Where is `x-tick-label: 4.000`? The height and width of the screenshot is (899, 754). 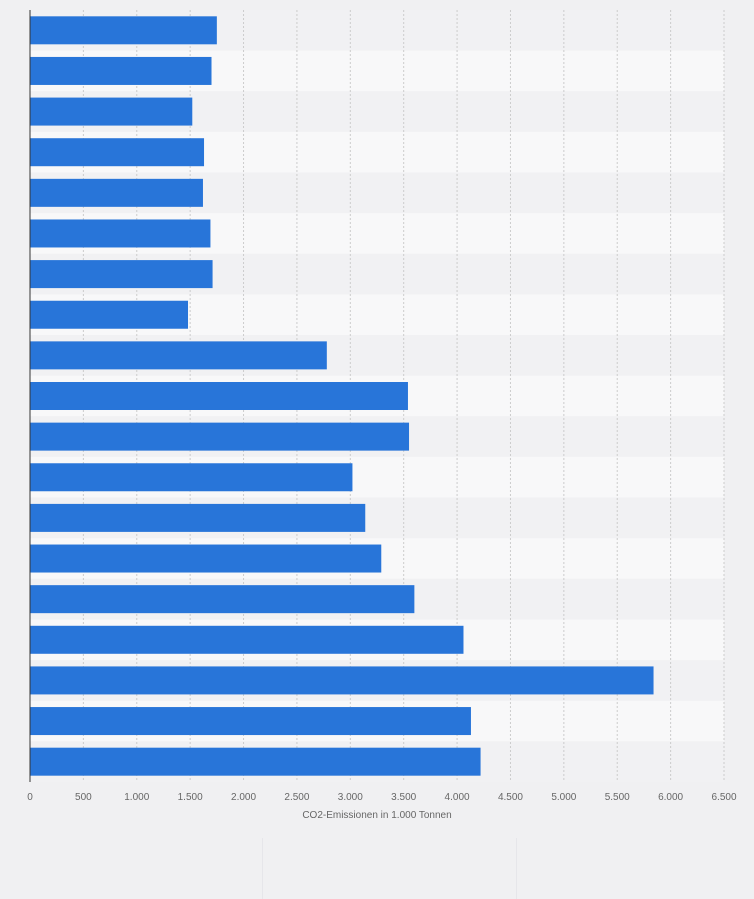 x-tick-label: 4.000 is located at coordinates (457, 797).